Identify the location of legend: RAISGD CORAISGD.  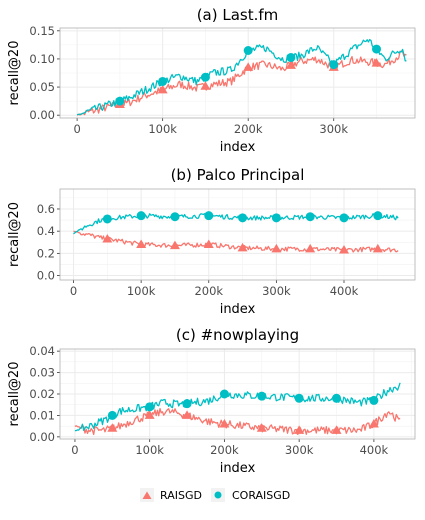
(215, 495).